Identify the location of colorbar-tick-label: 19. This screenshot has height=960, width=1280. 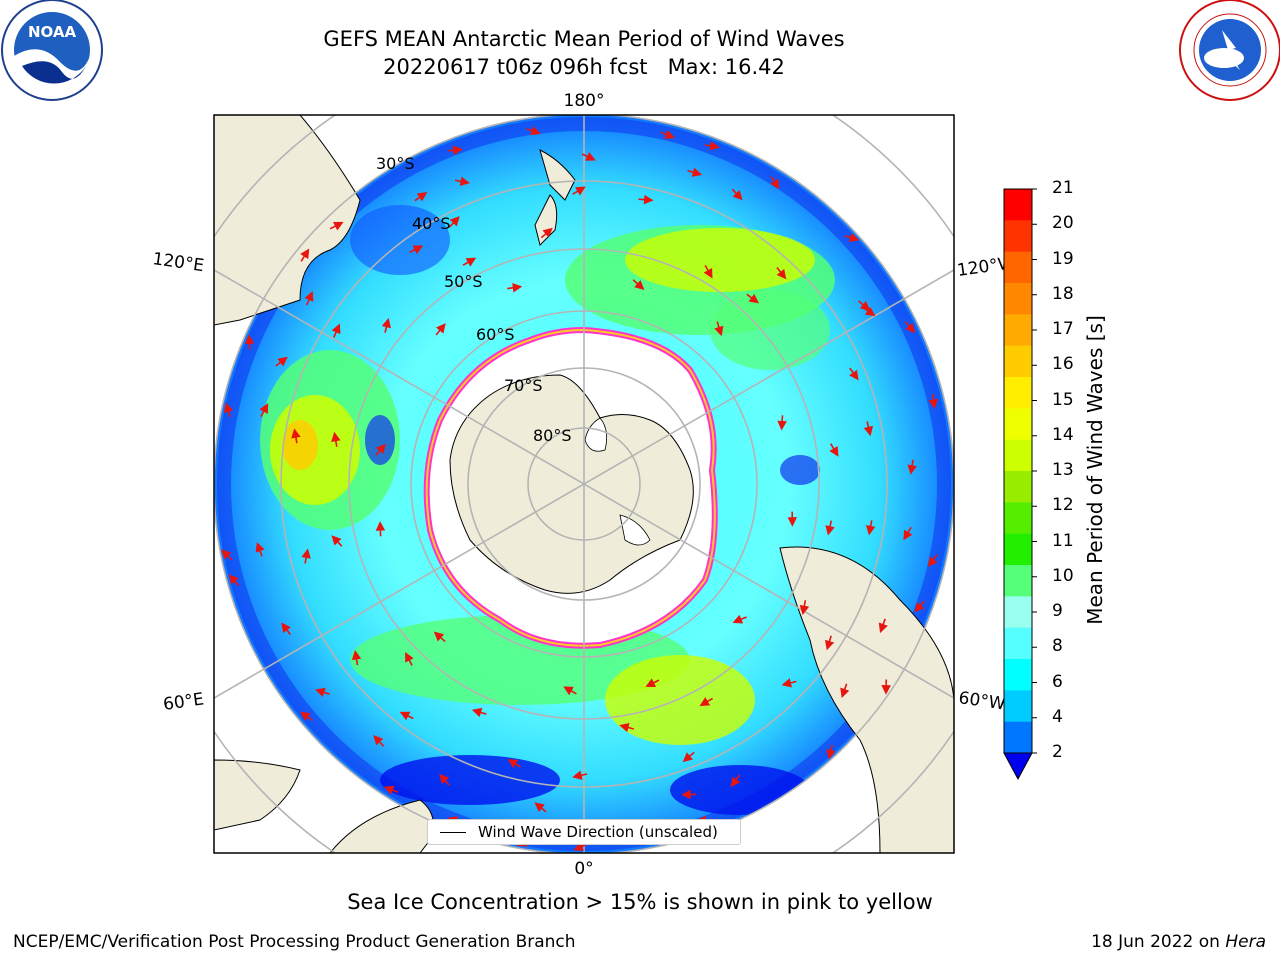
(1063, 258).